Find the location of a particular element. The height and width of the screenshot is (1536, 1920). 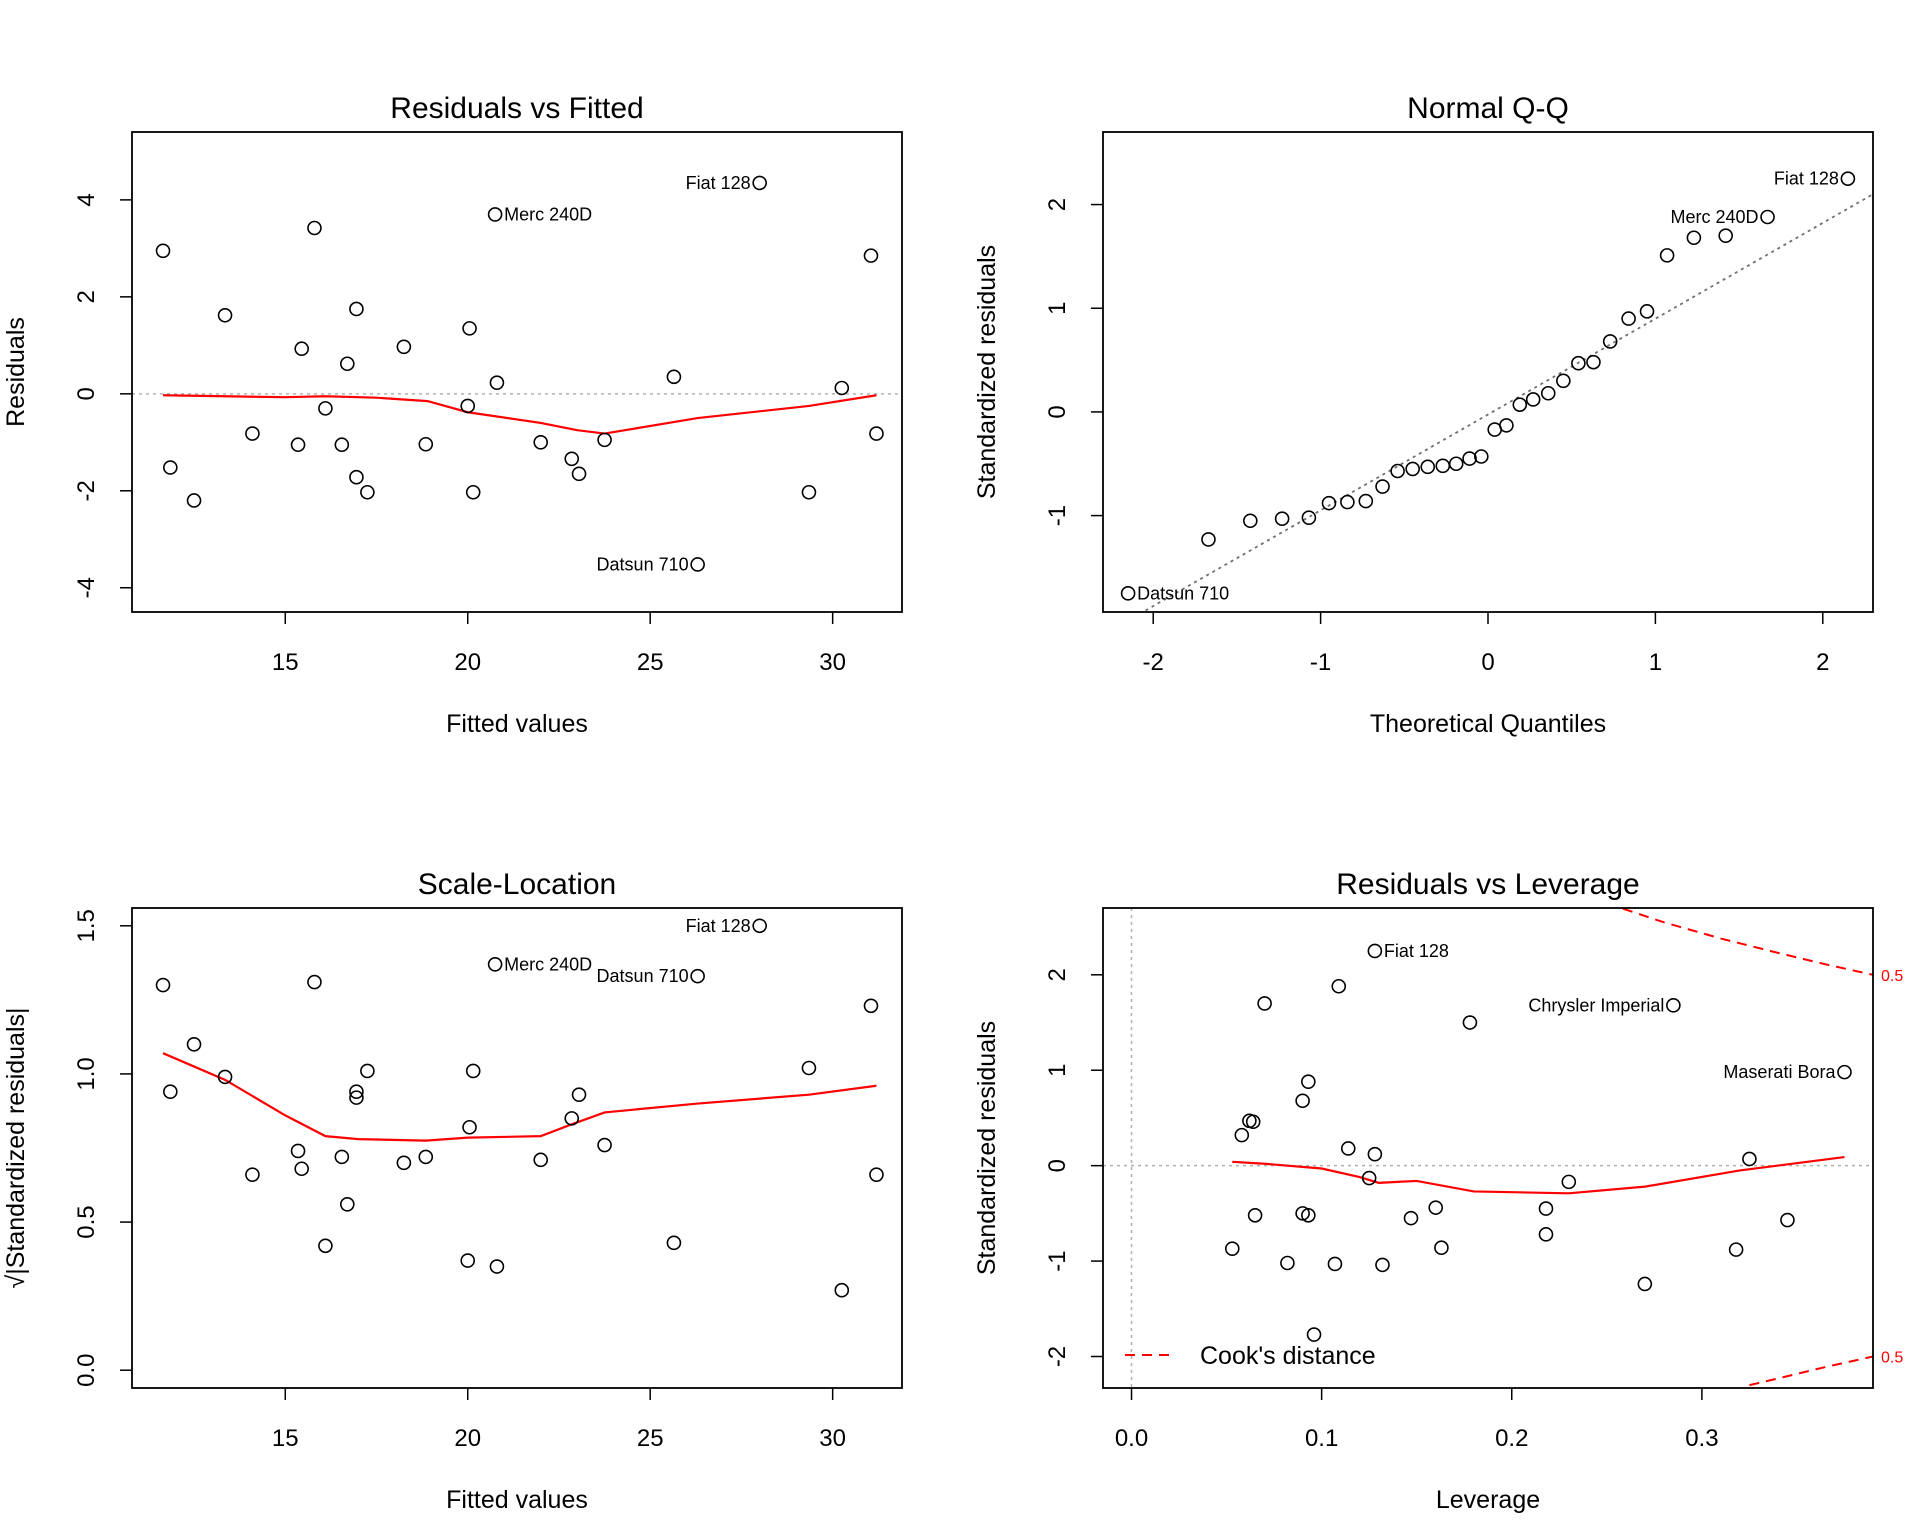

x-tick-label: 1 is located at coordinates (1655, 662).